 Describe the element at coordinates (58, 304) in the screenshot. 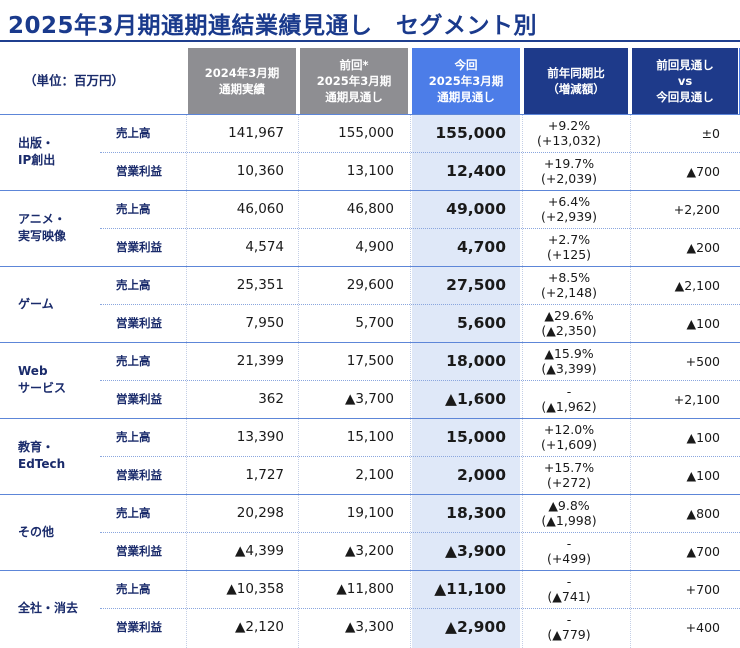

I see `segment-name: ゲーム` at that location.